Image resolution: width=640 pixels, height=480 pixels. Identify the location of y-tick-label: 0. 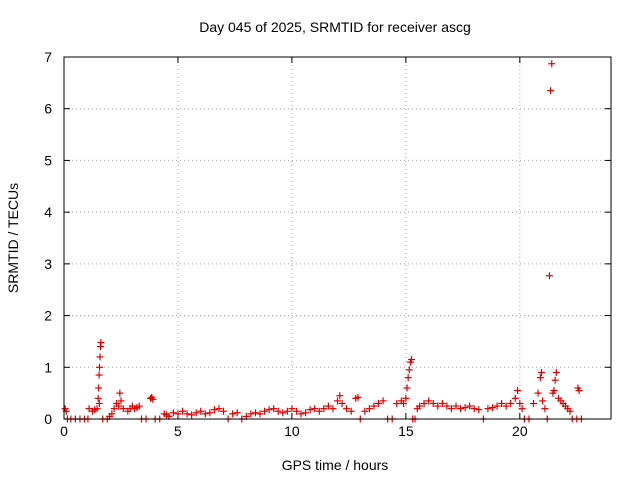
(48, 419).